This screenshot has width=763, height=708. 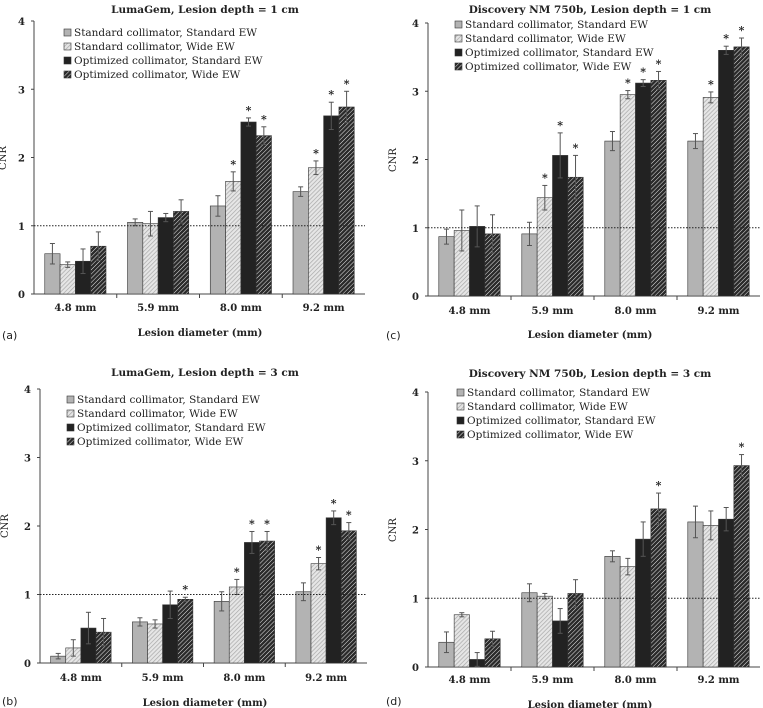 What do you see at coordinates (160, 442) in the screenshot?
I see `legend-label: Optimized collimator, Wide EW` at bounding box center [160, 442].